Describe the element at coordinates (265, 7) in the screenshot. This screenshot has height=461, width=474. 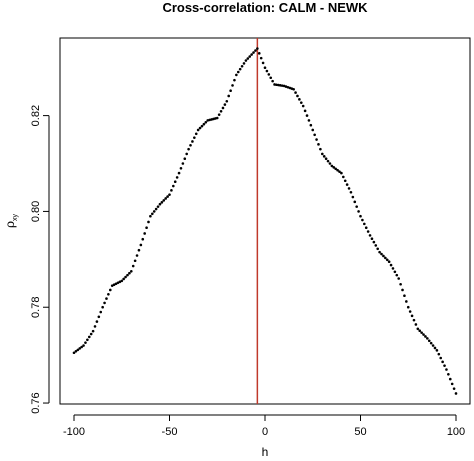
I see `chart-title: Cross-correlation: CALM - NEWK` at that location.